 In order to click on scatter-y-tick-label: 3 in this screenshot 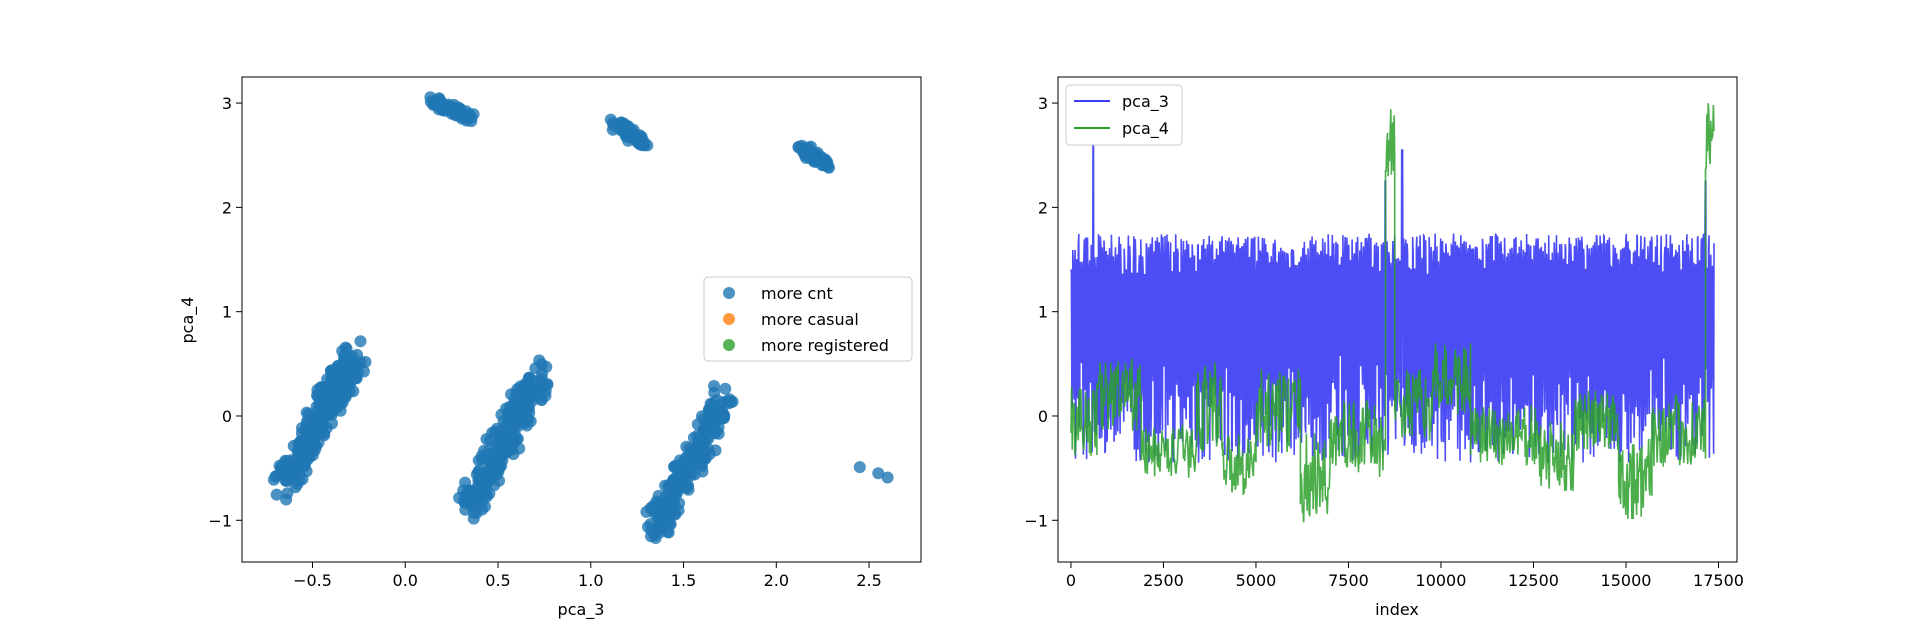, I will do `click(227, 103)`.